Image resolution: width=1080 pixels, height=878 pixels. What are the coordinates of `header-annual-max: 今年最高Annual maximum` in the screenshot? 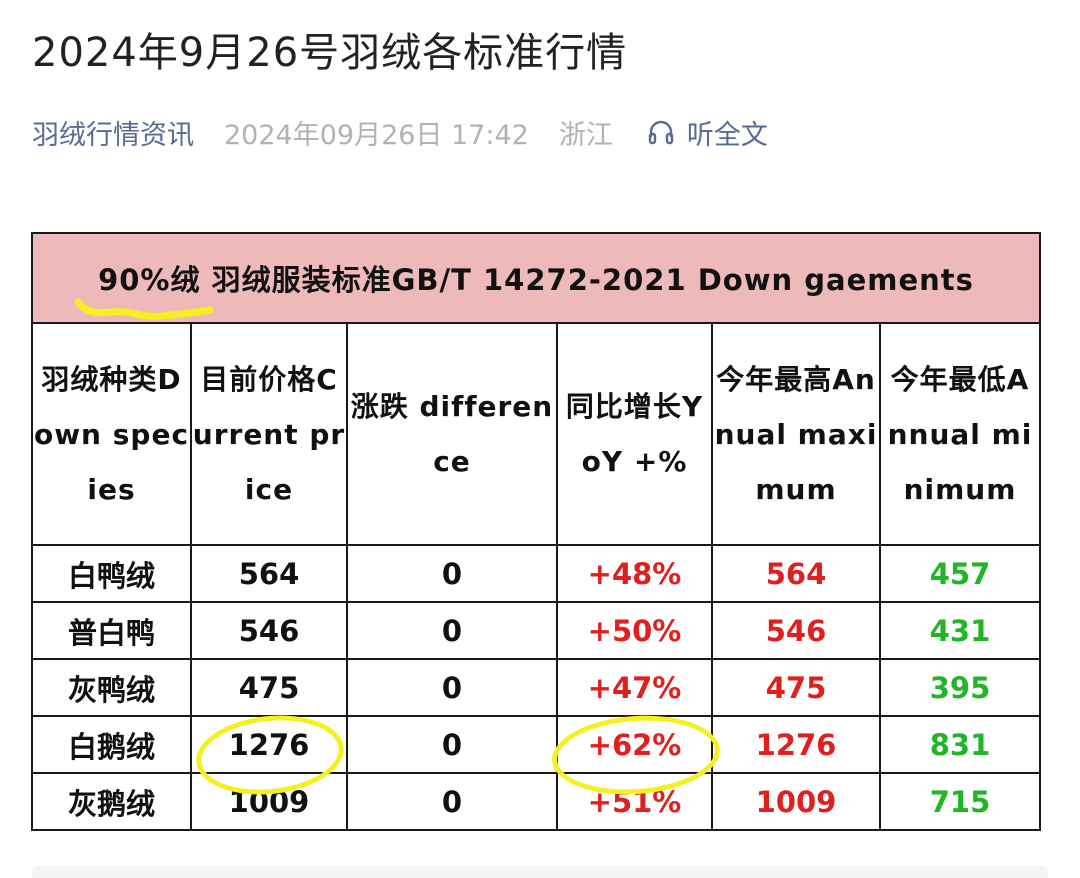 It's located at (796, 434).